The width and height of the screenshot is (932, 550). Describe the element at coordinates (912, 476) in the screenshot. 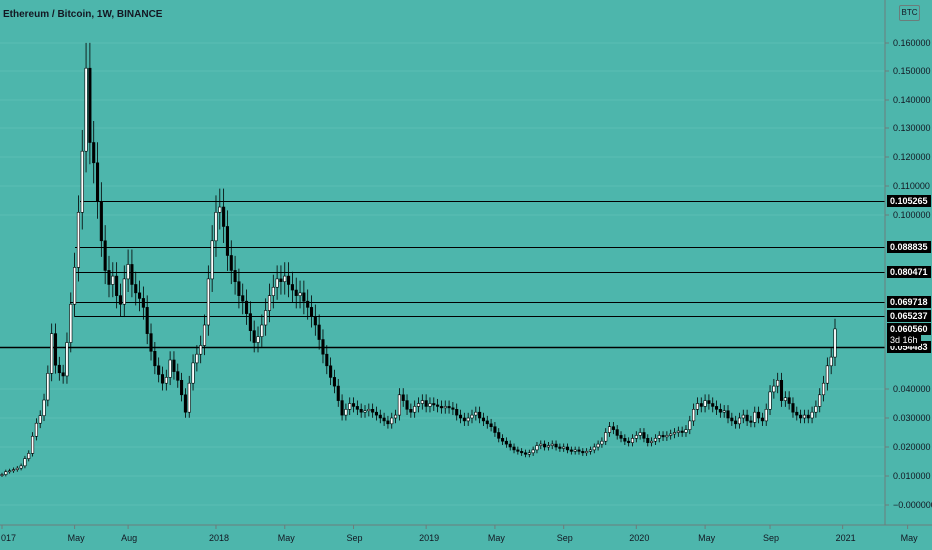

I see `price-tick-label: 0.010000` at that location.